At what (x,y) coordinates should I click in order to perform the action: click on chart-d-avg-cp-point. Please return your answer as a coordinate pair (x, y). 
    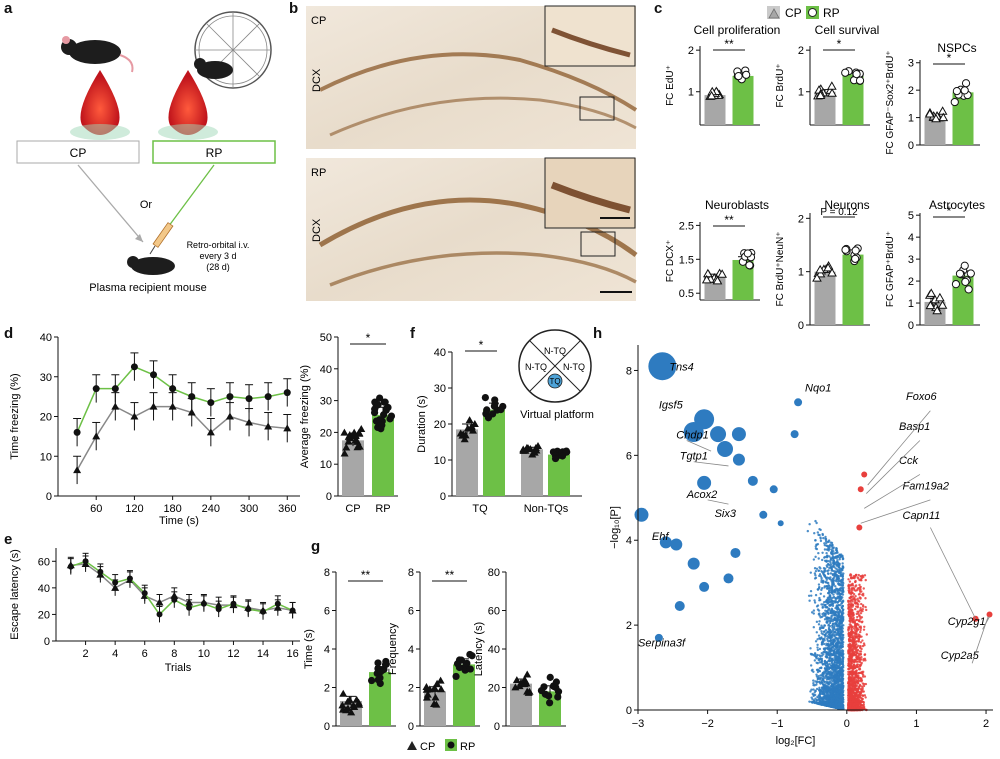
    Looking at the image, I should click on (348, 441).